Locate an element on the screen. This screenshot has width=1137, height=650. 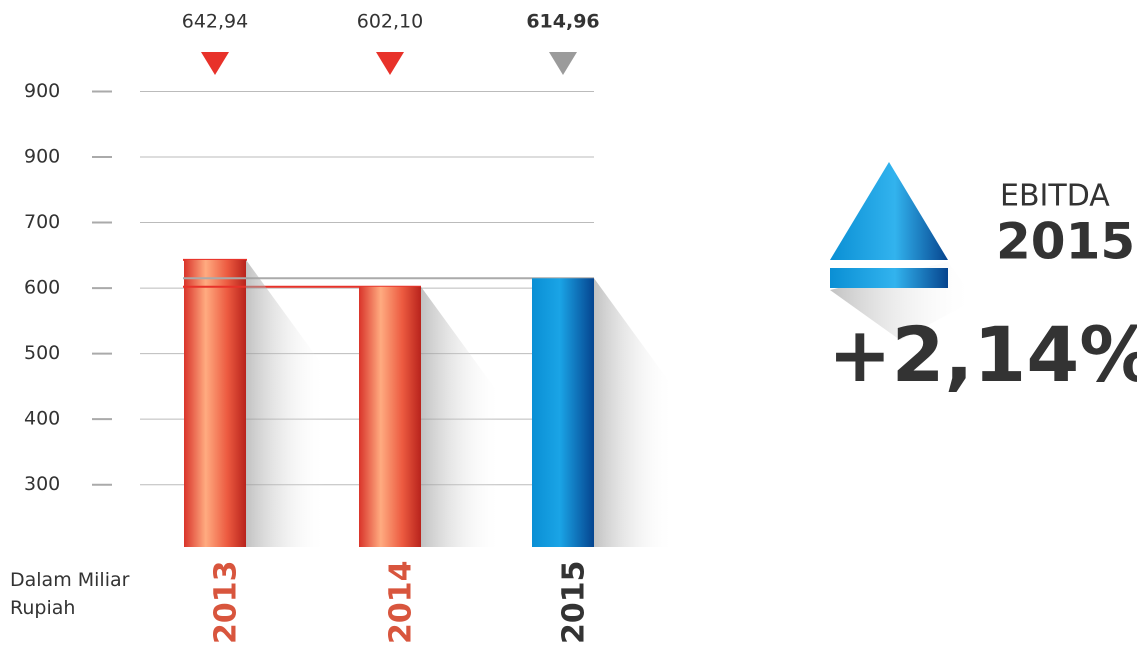
x-tick-label: 2015 is located at coordinates (574, 603).